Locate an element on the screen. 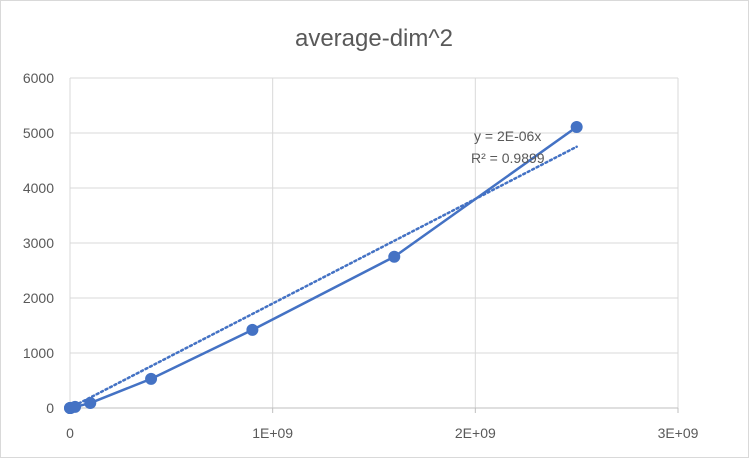 This screenshot has height=458, width=749. x-tick-label: 1E+09 is located at coordinates (272, 433).